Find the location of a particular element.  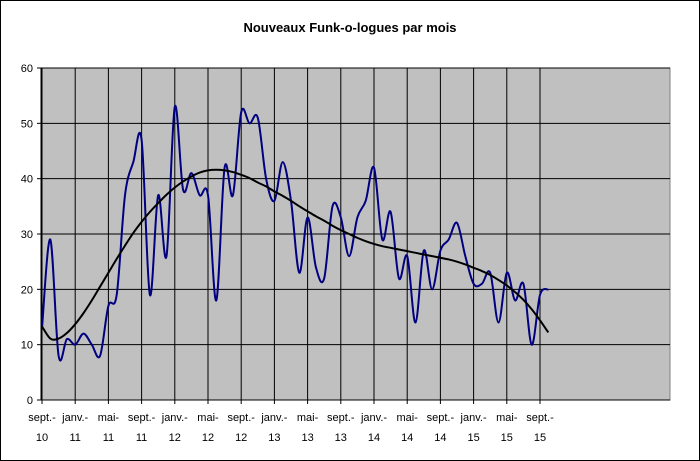

y-tick-label: 60 is located at coordinates (27, 69).